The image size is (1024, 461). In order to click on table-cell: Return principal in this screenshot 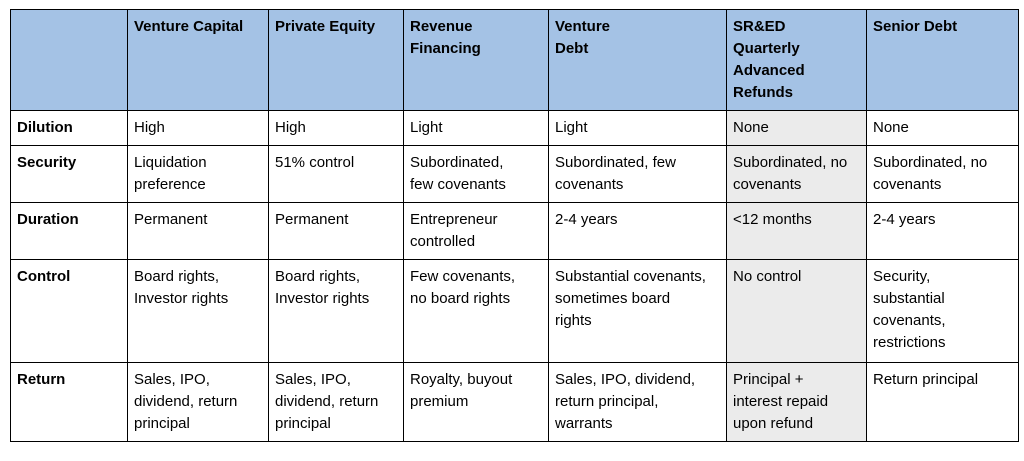, I will do `click(942, 402)`.